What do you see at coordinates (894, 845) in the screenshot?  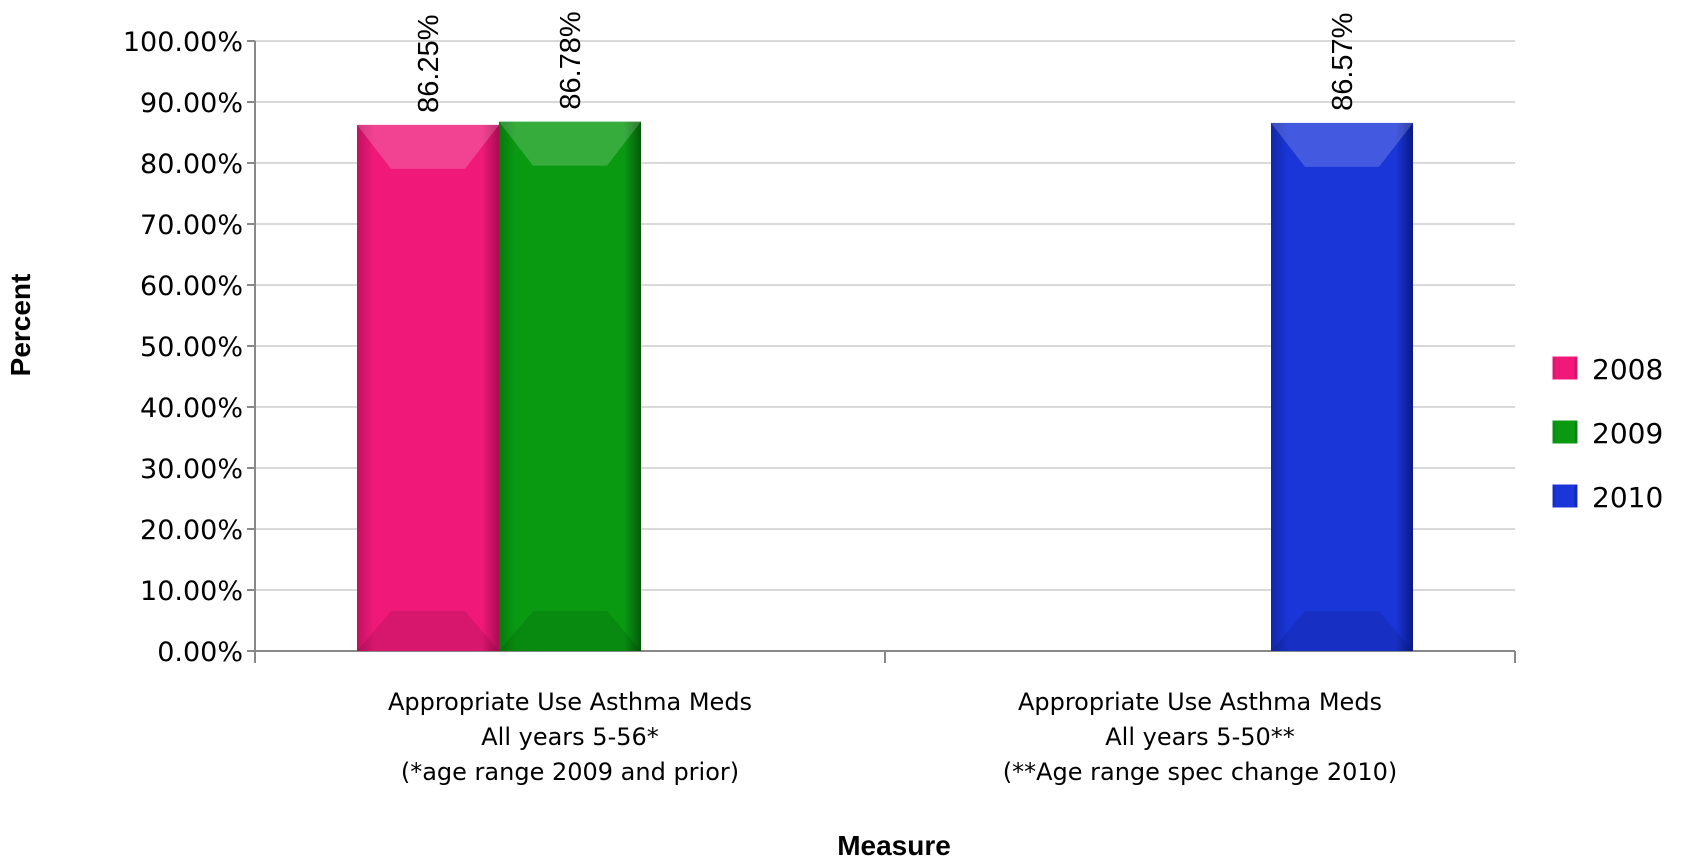 I see `x-axis-title: Measure` at bounding box center [894, 845].